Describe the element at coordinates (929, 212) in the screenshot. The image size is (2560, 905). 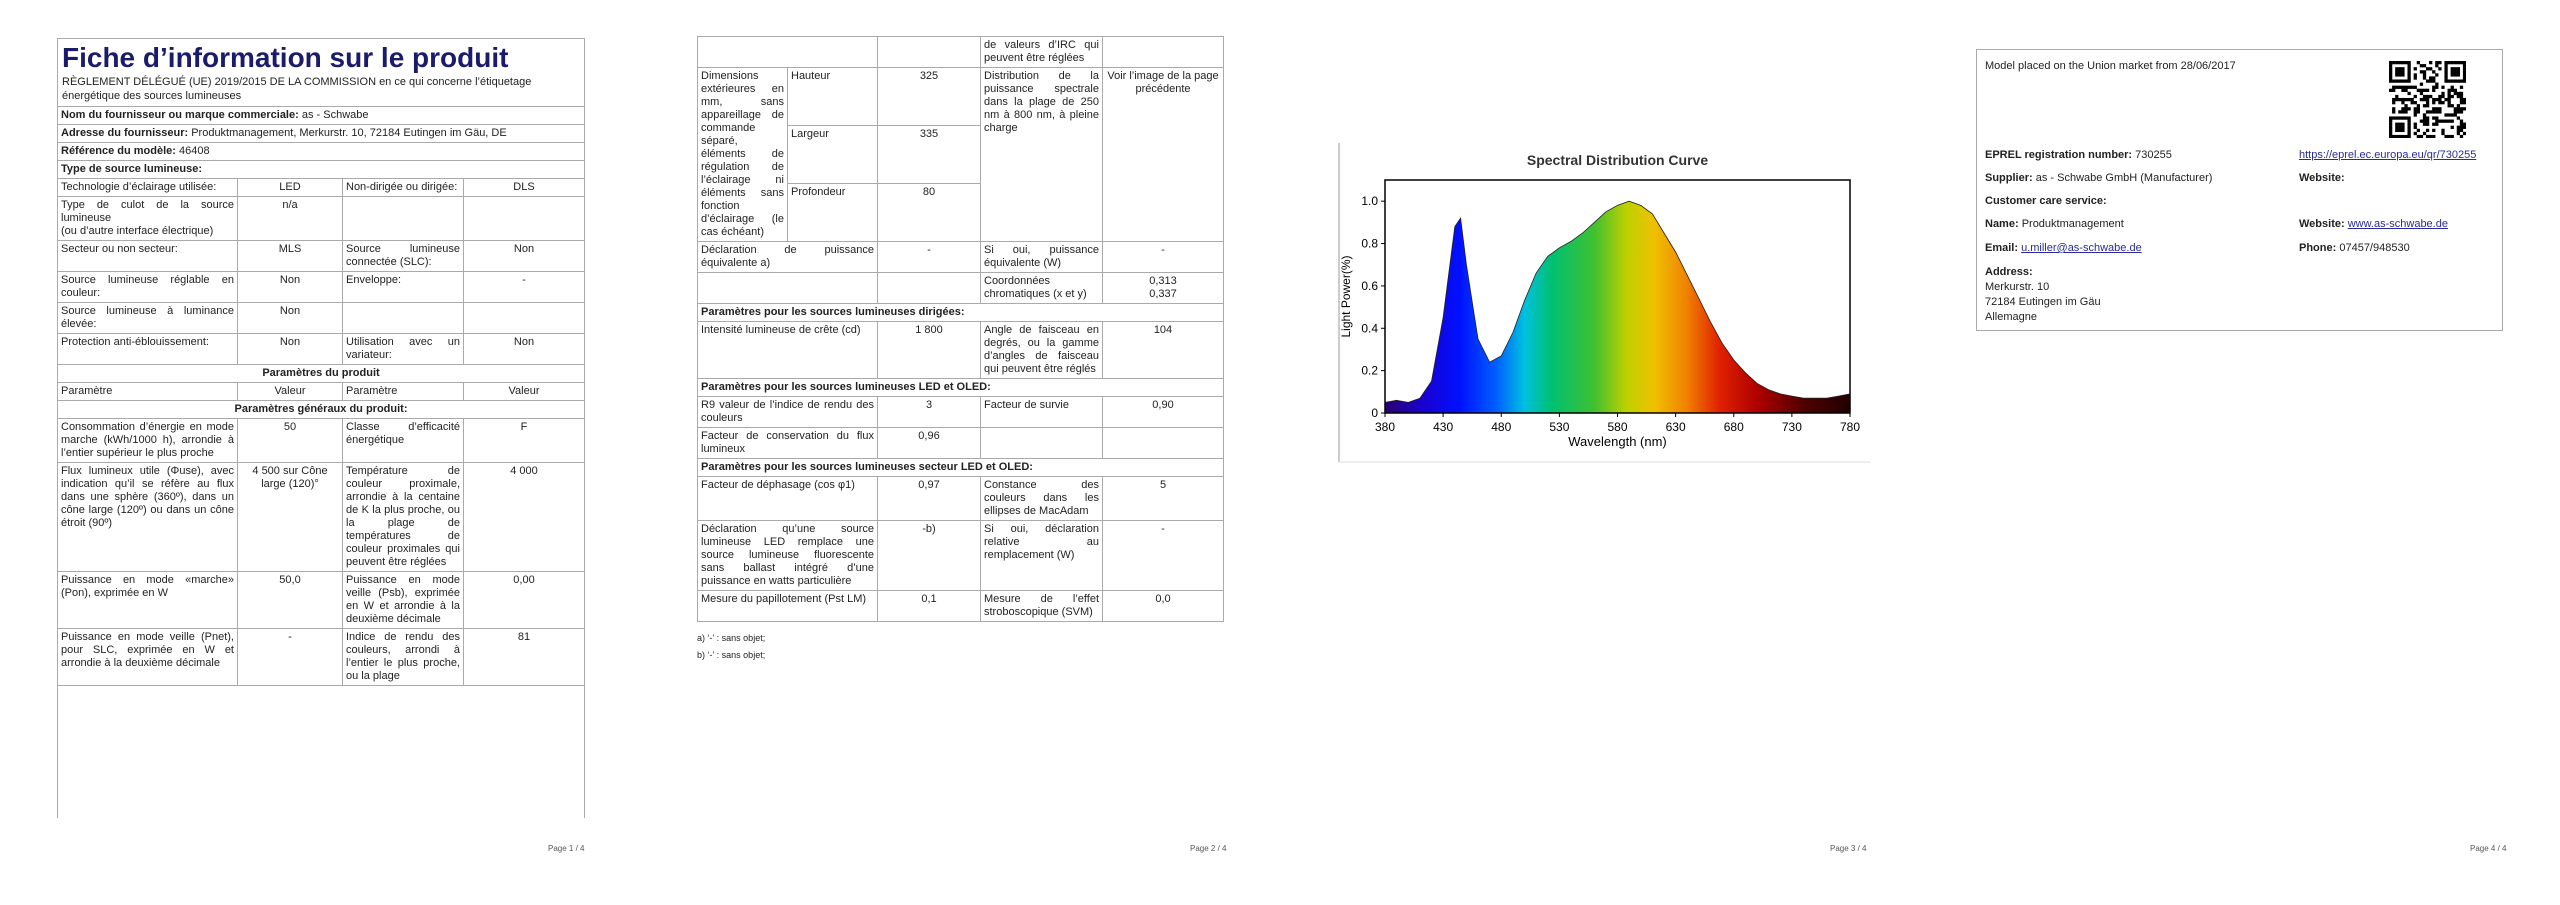
I see `cell: 80` at that location.